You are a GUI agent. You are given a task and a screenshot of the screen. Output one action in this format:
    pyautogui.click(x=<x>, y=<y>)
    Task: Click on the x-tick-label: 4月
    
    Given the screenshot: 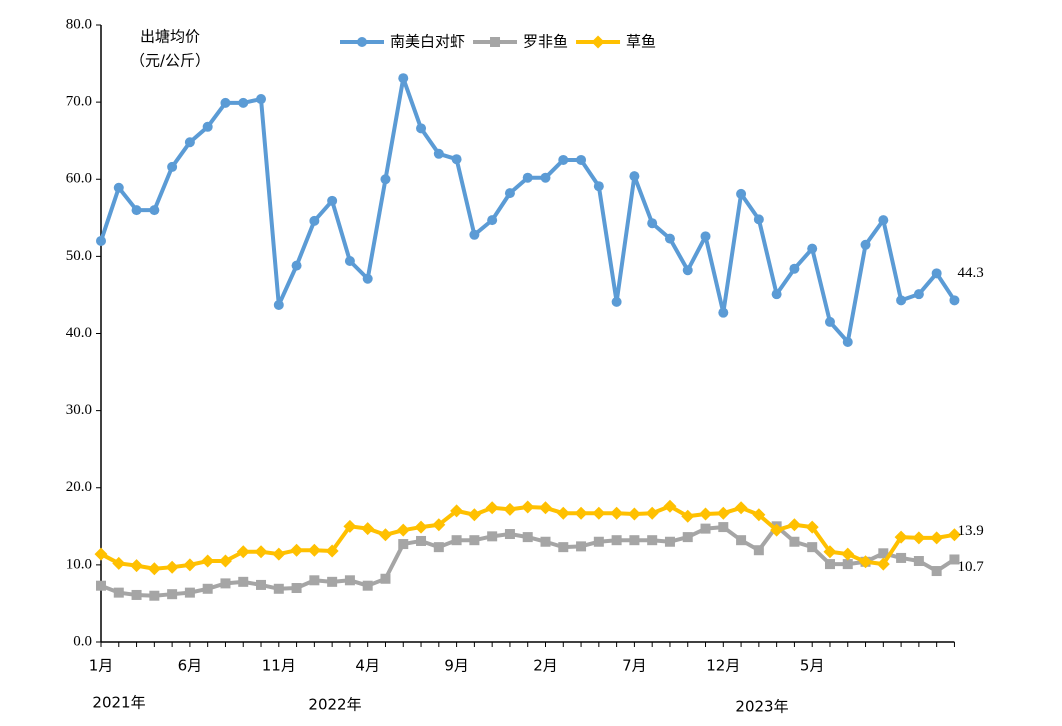 What is the action you would take?
    pyautogui.click(x=367, y=666)
    